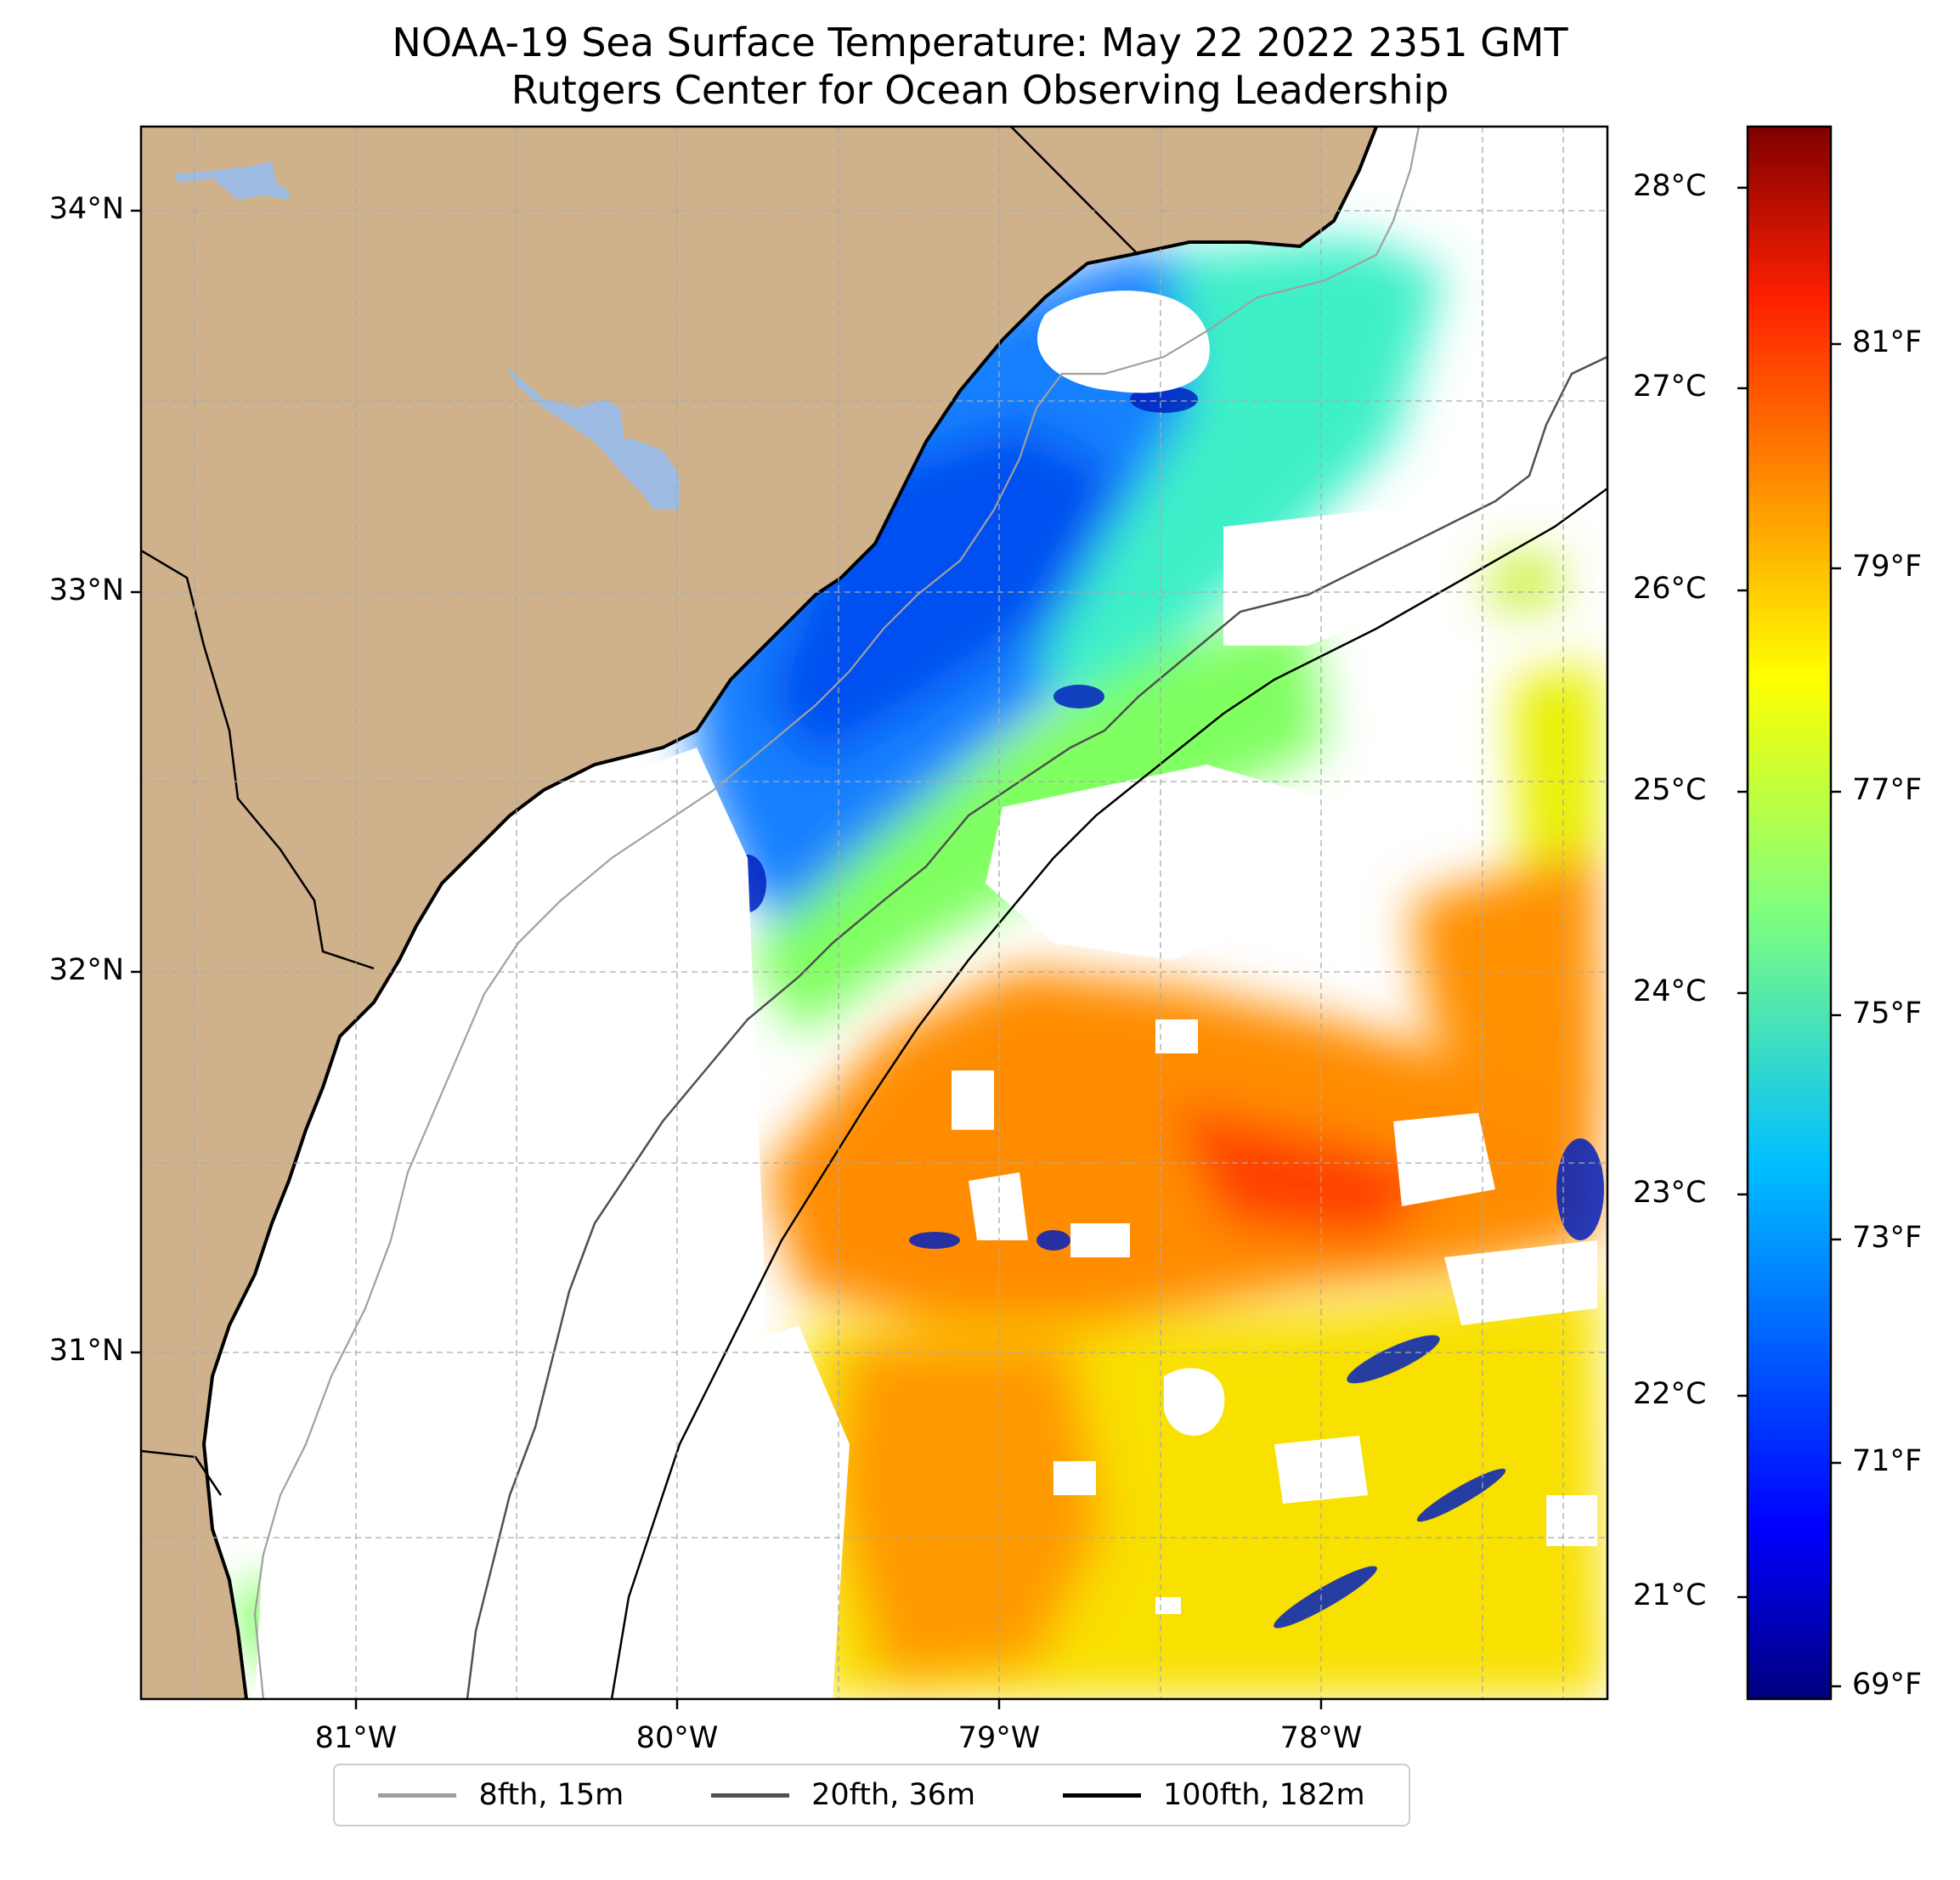  I want to click on legend-item-15m: 8fth, 15m, so click(501, 1795).